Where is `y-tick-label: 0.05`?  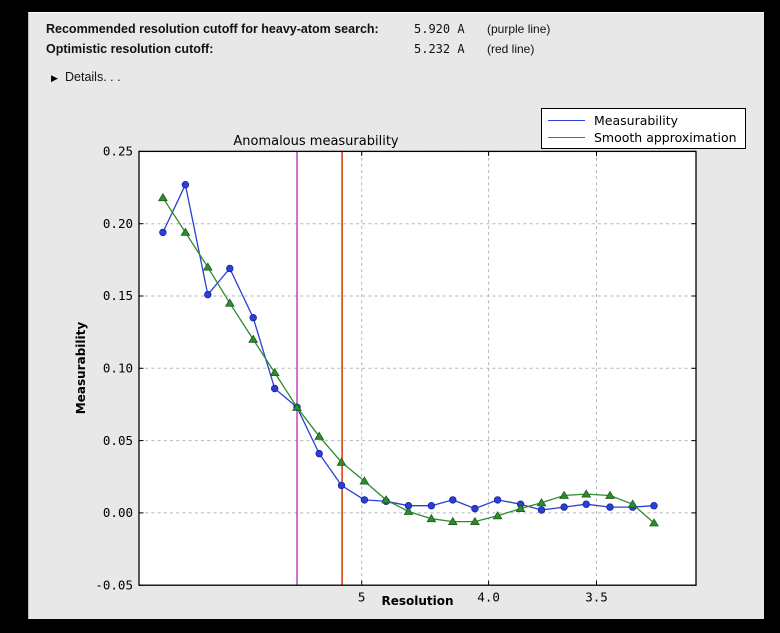
y-tick-label: 0.05 is located at coordinates (118, 440).